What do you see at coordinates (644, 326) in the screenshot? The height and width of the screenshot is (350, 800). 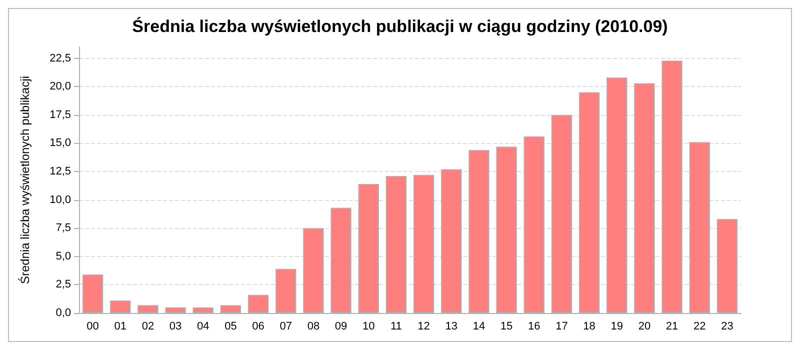 I see `x-tick-label: 20` at bounding box center [644, 326].